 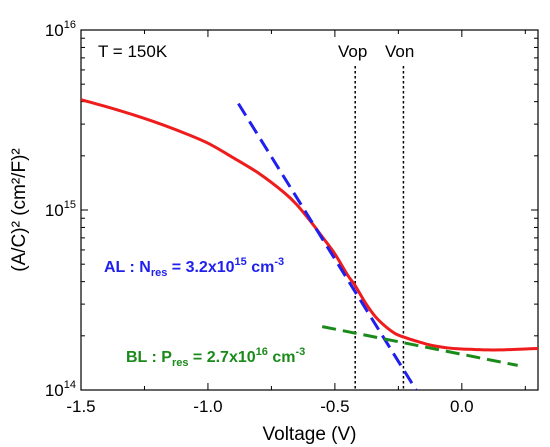 I want to click on y-tick-label: 1014, so click(x=60, y=389).